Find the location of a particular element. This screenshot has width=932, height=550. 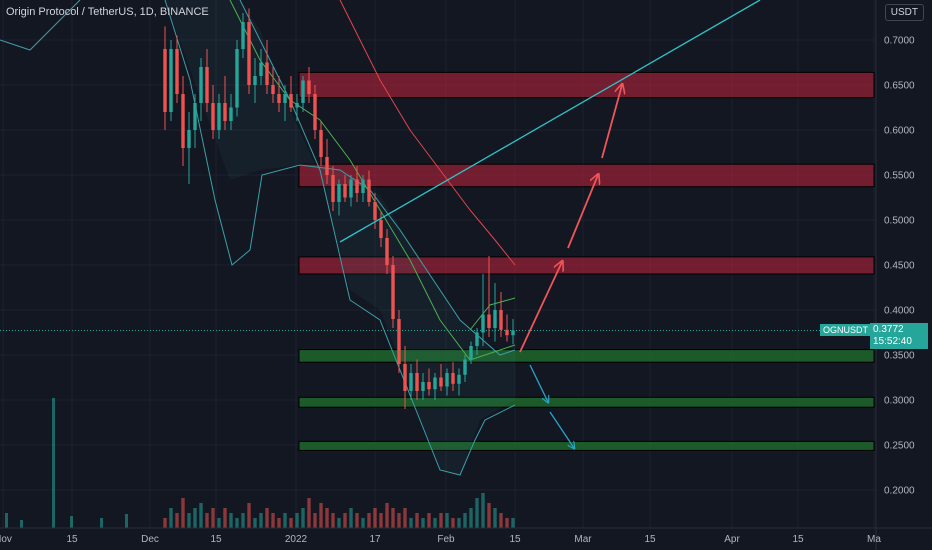

x-tick-label: 15 is located at coordinates (216, 539).